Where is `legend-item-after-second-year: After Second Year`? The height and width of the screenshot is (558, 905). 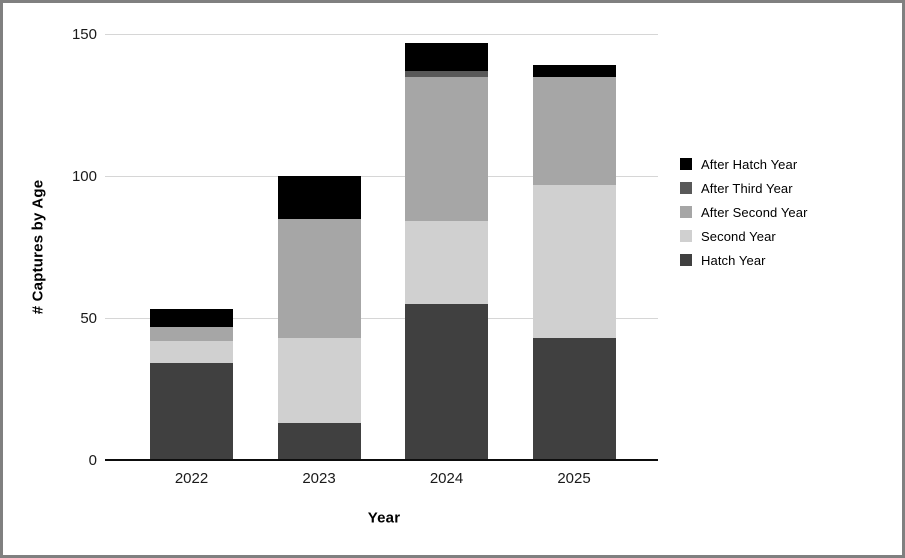 legend-item-after-second-year: After Second Year is located at coordinates (744, 212).